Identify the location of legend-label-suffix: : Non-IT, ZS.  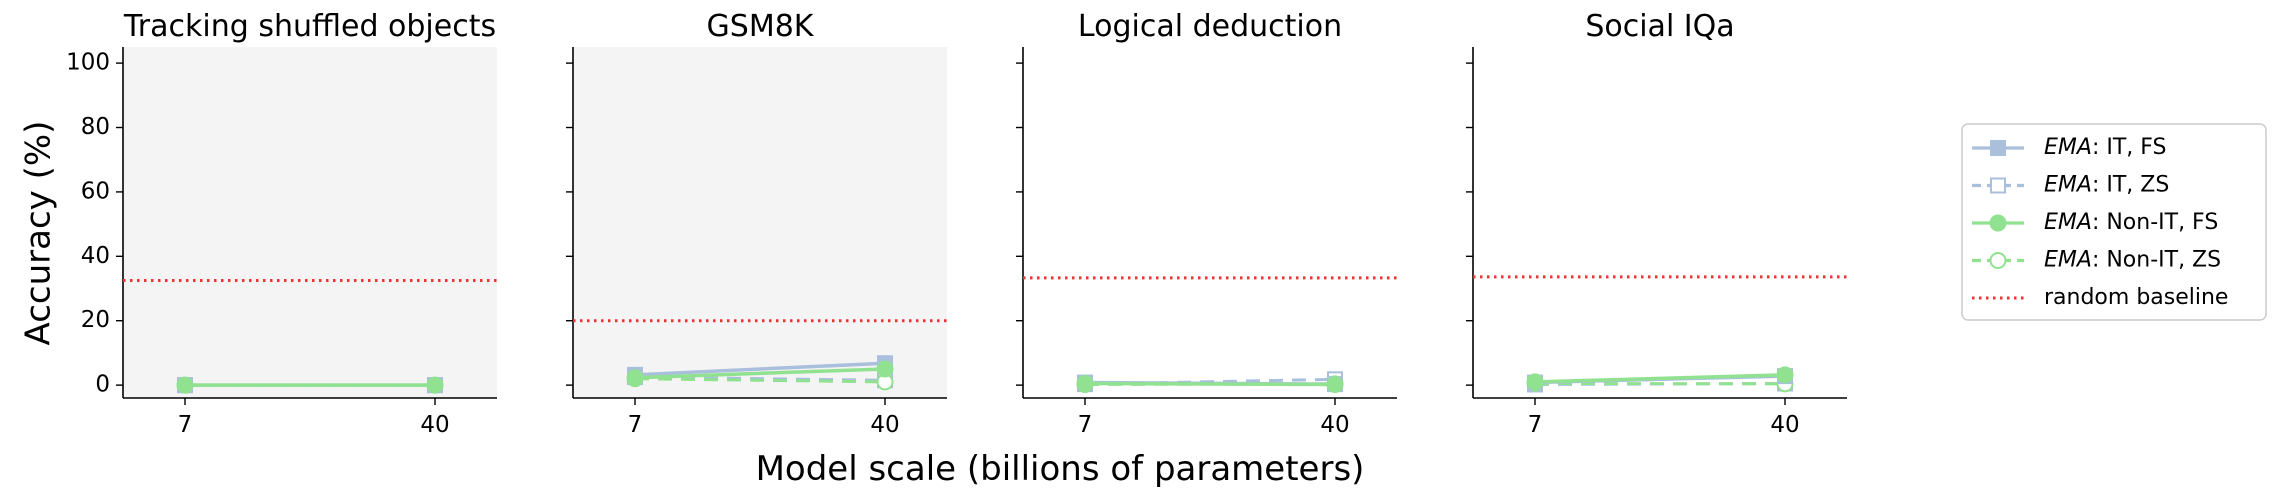
(2156, 260).